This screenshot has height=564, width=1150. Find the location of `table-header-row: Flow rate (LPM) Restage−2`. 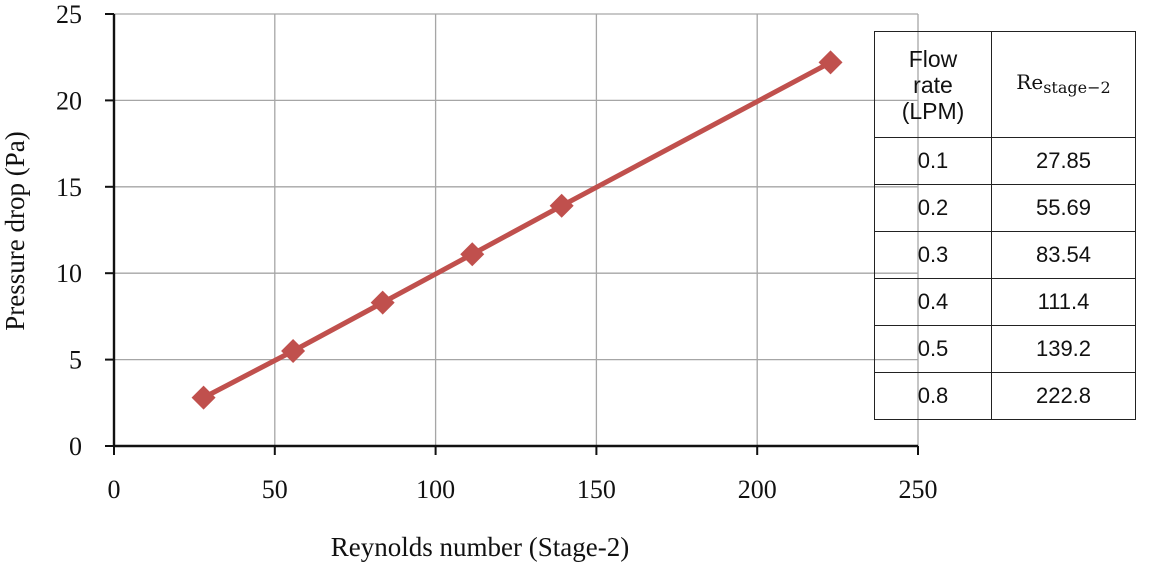

table-header-row: Flow rate (LPM) Restage−2 is located at coordinates (1005, 84).